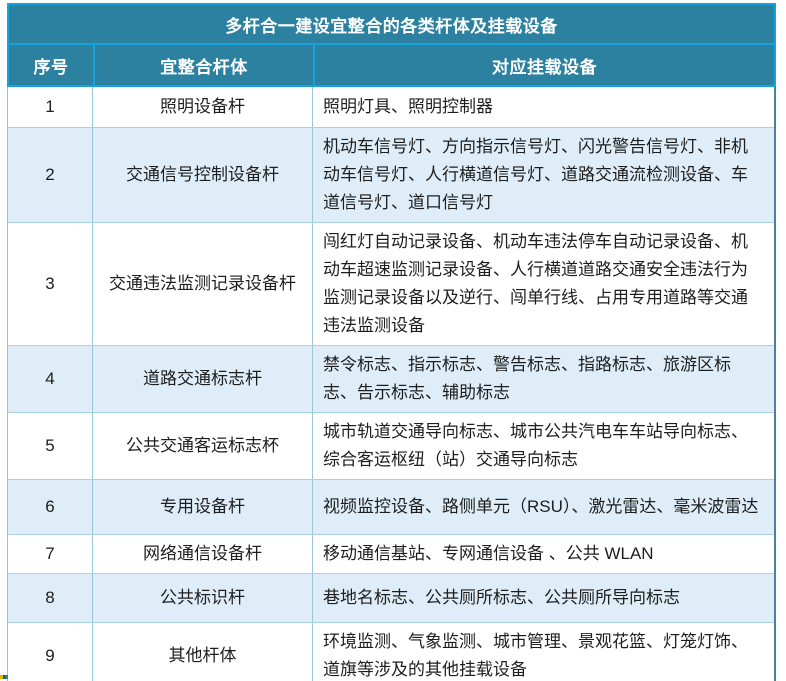  I want to click on mounted-devices: 巷地名标志、公共厕所标志、公共厕所导向标志, so click(543, 598).